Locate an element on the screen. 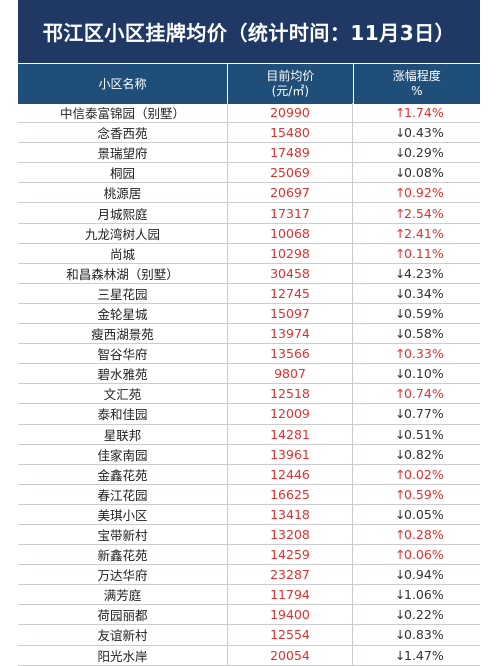 The image size is (500, 666). average-price: 14259 is located at coordinates (290, 555).